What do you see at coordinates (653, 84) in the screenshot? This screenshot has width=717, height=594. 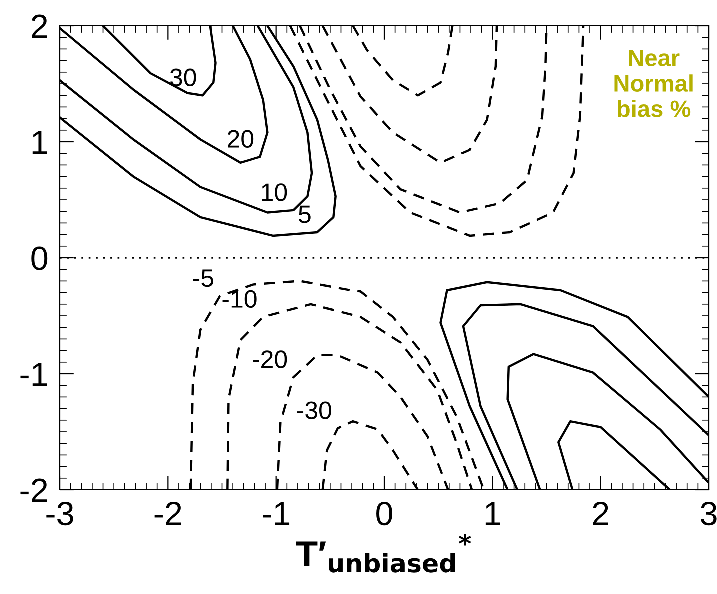 I see `annotation: Near Normal bias %` at bounding box center [653, 84].